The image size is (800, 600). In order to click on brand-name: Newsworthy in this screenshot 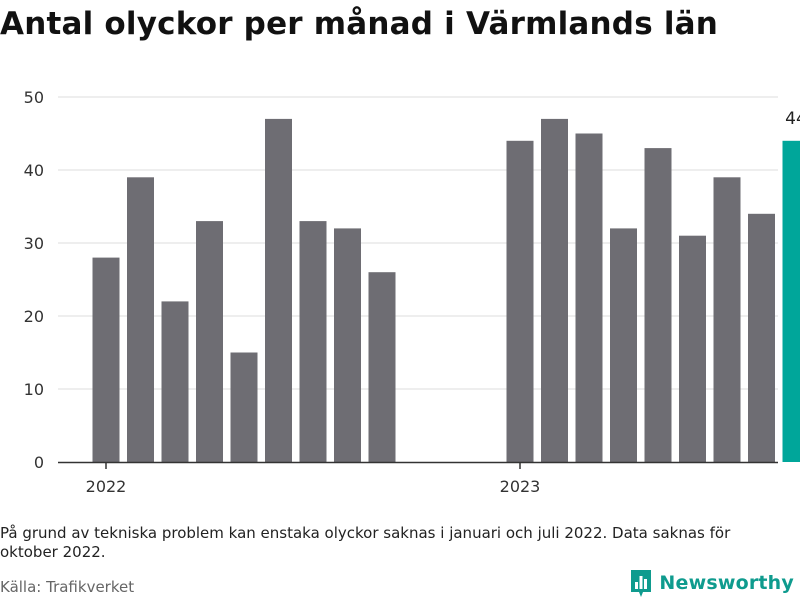, I will do `click(726, 583)`.